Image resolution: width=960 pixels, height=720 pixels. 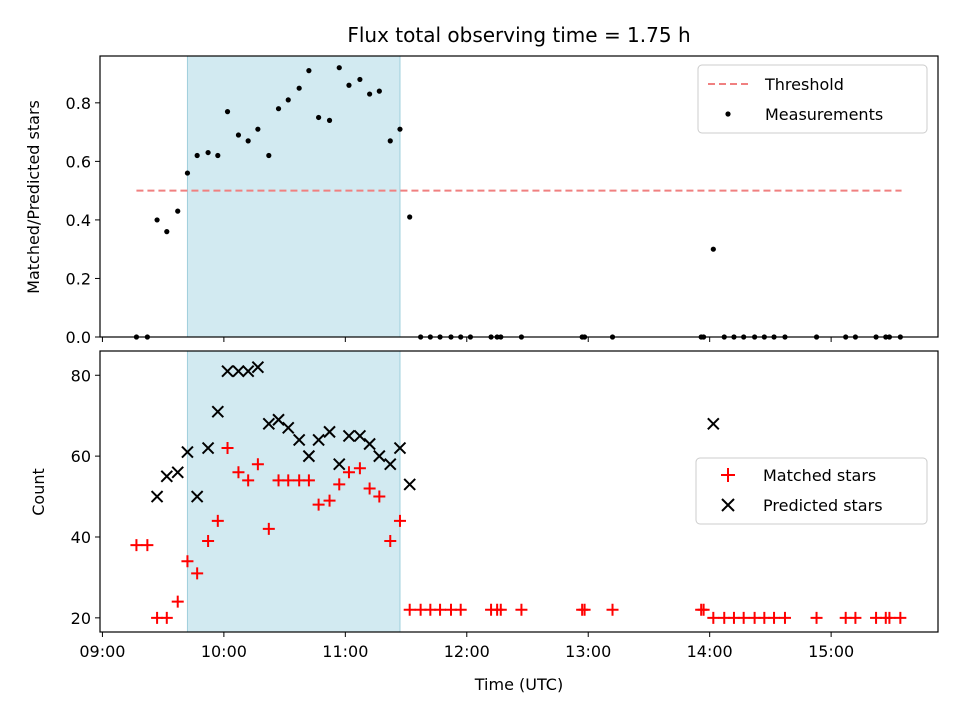 What do you see at coordinates (812, 99) in the screenshot?
I see `top-legend-box` at bounding box center [812, 99].